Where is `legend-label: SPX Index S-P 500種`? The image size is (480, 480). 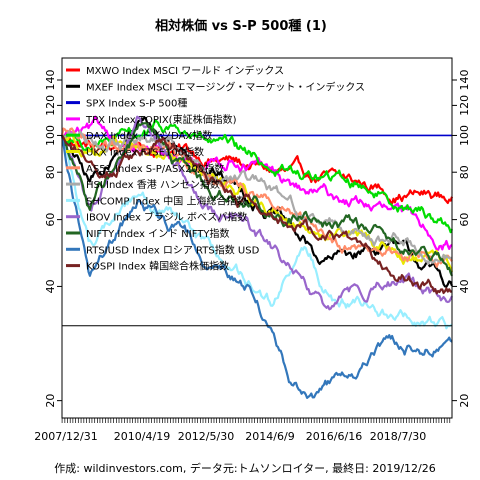 legend-label: SPX Index S-P 500種 is located at coordinates (136, 103).